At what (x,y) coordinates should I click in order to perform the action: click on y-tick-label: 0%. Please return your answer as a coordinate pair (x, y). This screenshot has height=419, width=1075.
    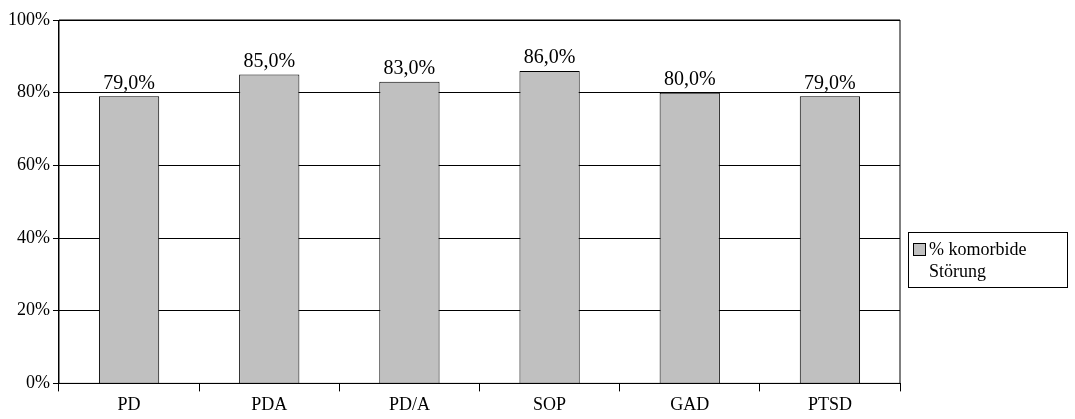
    Looking at the image, I should click on (37, 382).